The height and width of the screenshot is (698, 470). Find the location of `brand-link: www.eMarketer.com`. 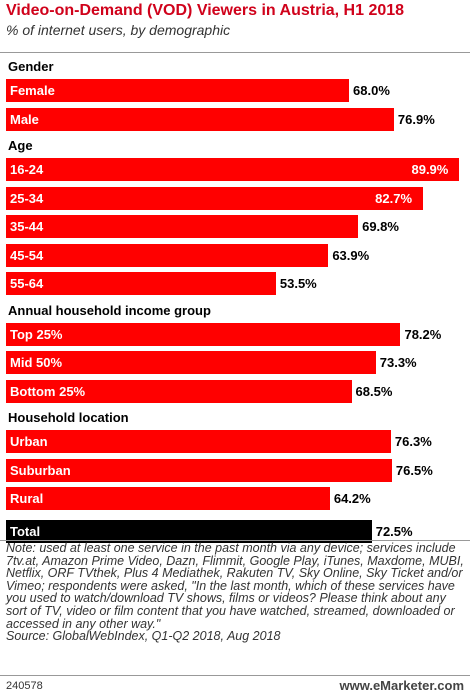

brand-link: www.eMarketer.com is located at coordinates (401, 685).